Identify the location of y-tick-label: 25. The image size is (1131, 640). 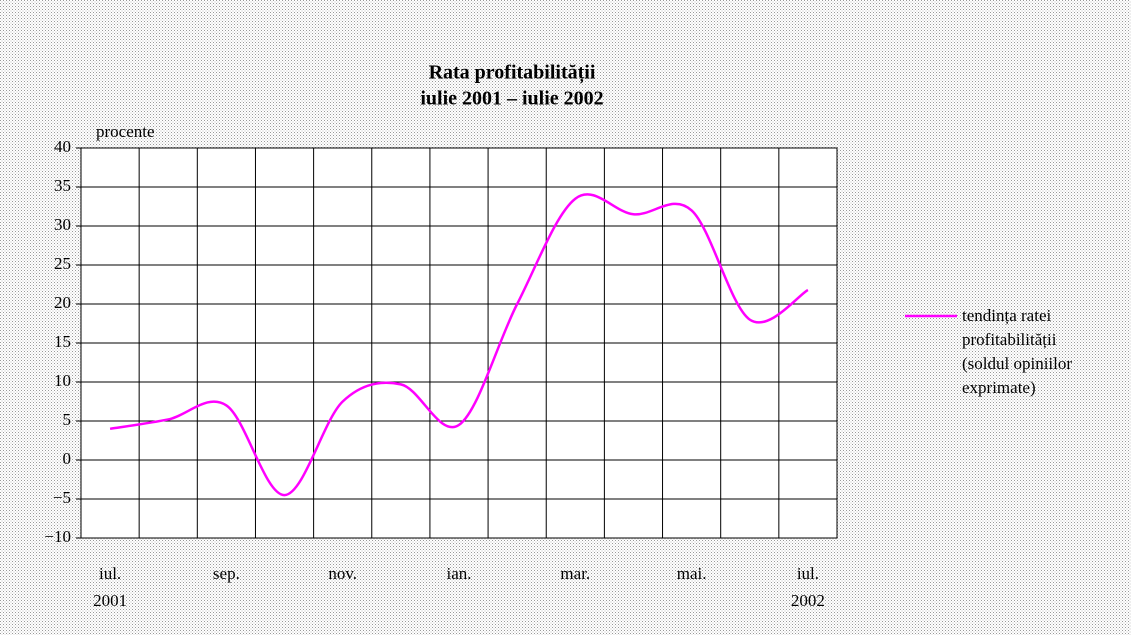
(62, 263).